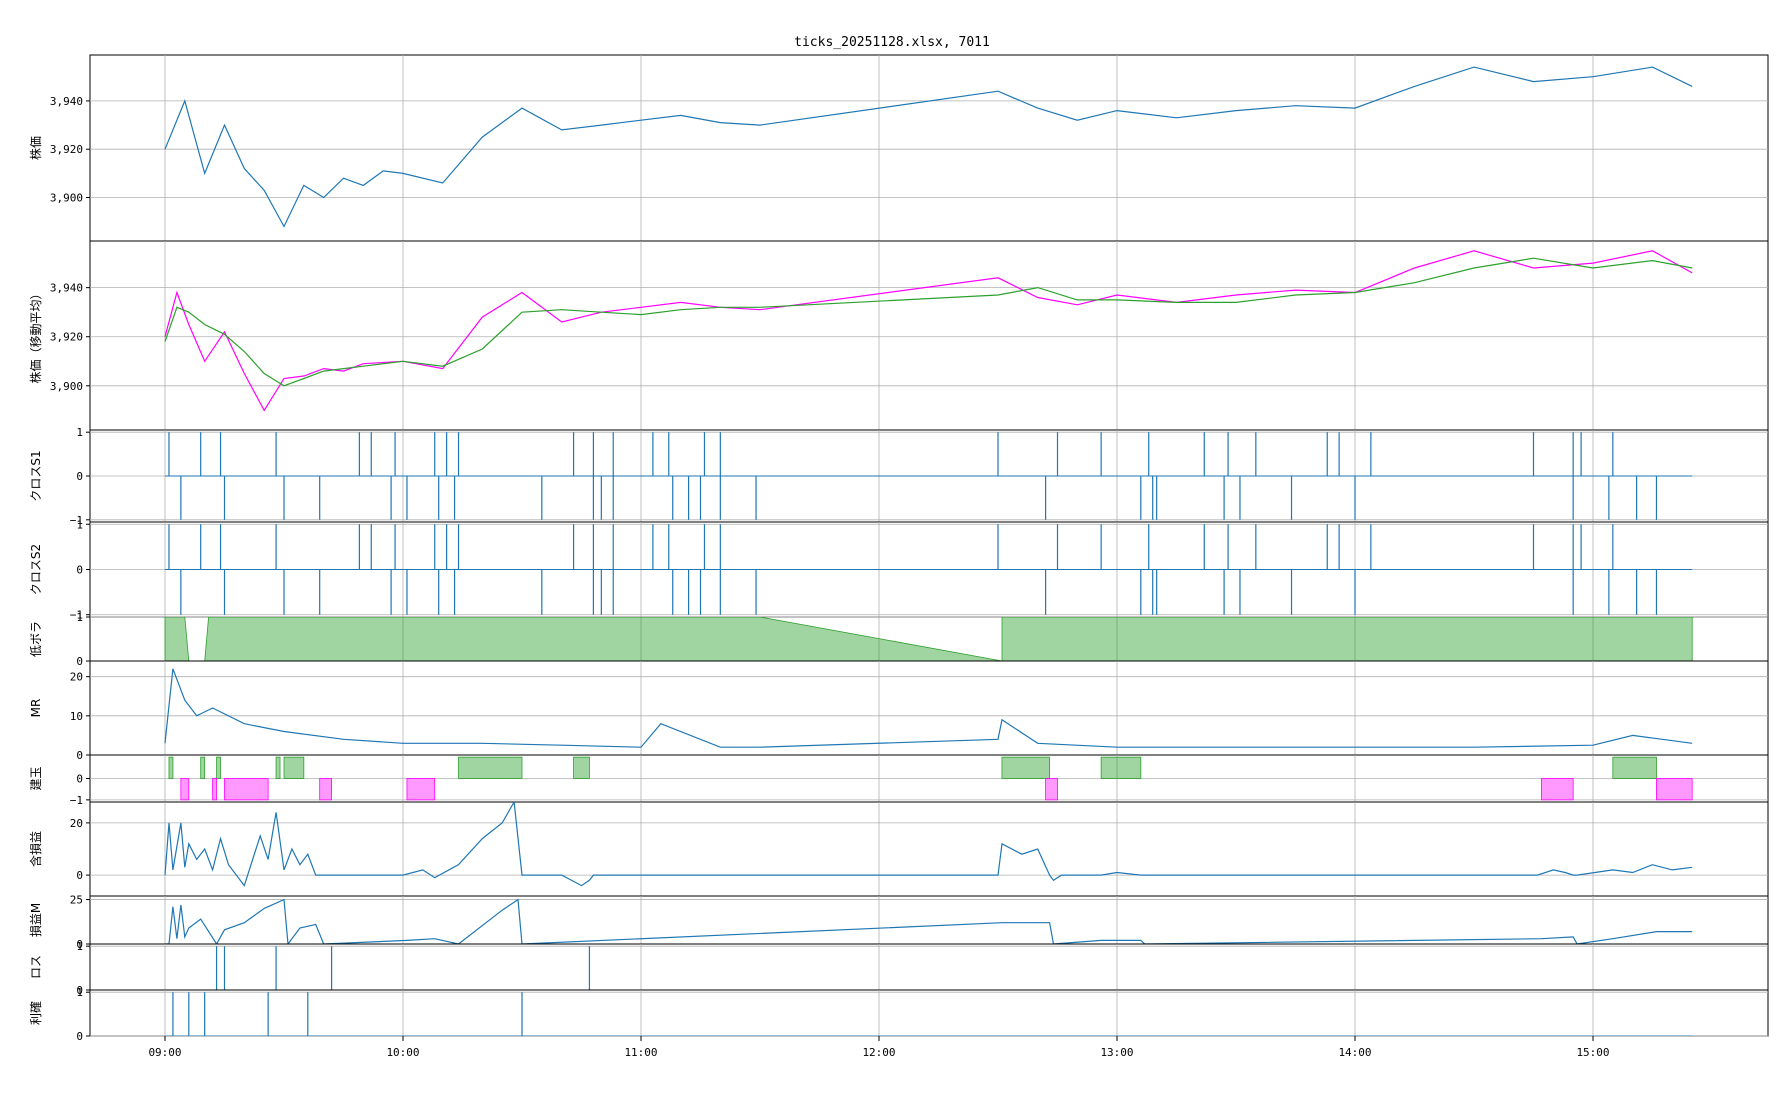 The height and width of the screenshot is (1100, 1784). What do you see at coordinates (402, 1052) in the screenshot?
I see `x-tick-label: 10:00` at bounding box center [402, 1052].